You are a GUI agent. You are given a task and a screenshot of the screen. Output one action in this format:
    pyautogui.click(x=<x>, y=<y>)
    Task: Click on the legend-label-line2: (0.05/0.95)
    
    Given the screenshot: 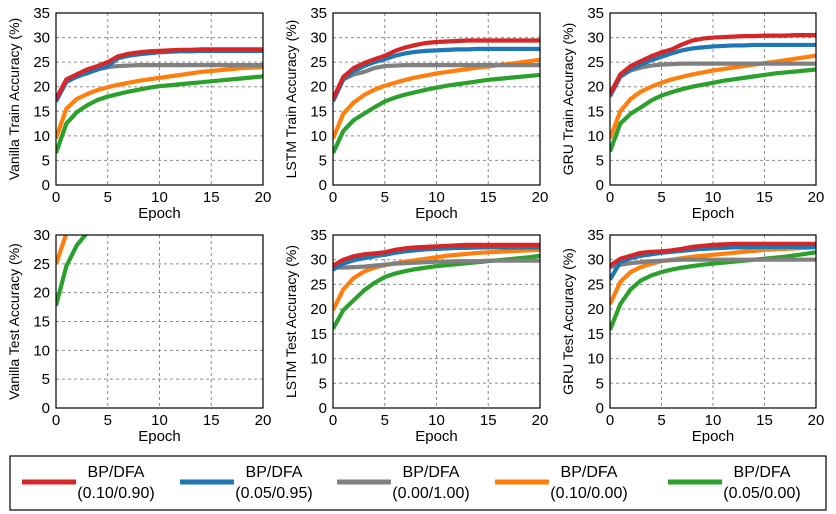 What is the action you would take?
    pyautogui.click(x=273, y=493)
    